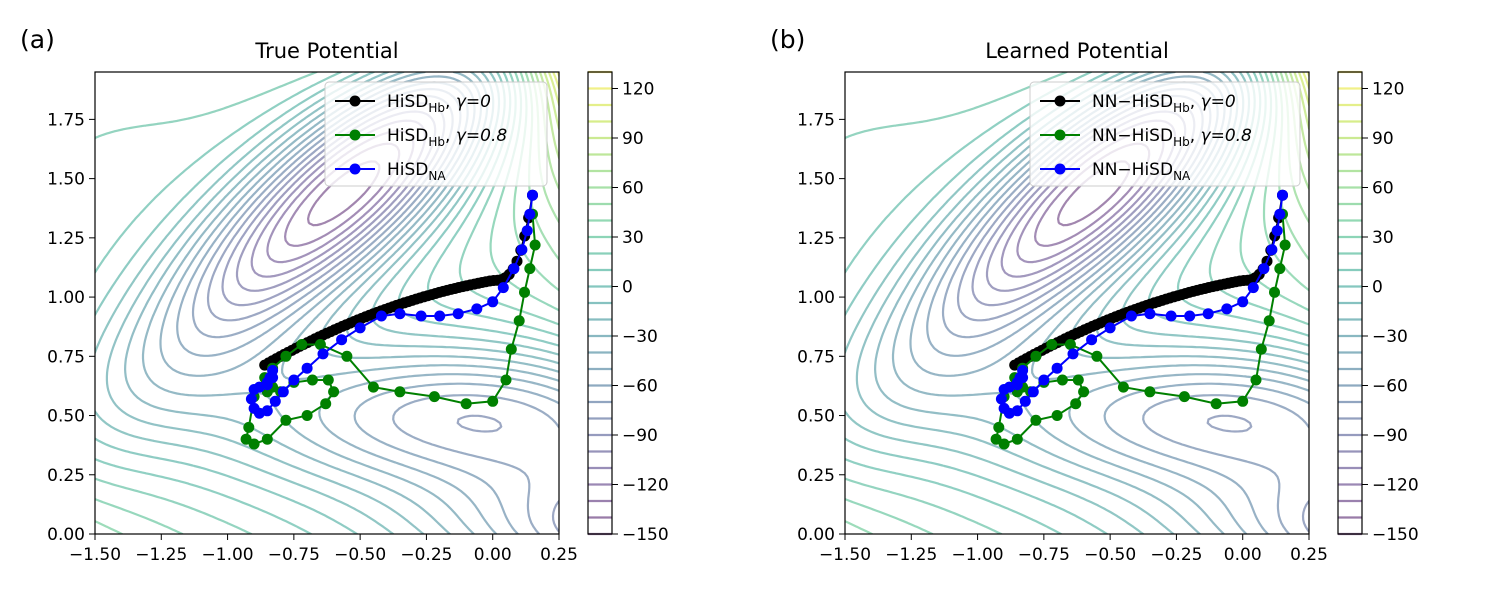  Describe the element at coordinates (447, 137) in the screenshot. I see `legend-label: HiSDHb, γ=0.8` at that location.